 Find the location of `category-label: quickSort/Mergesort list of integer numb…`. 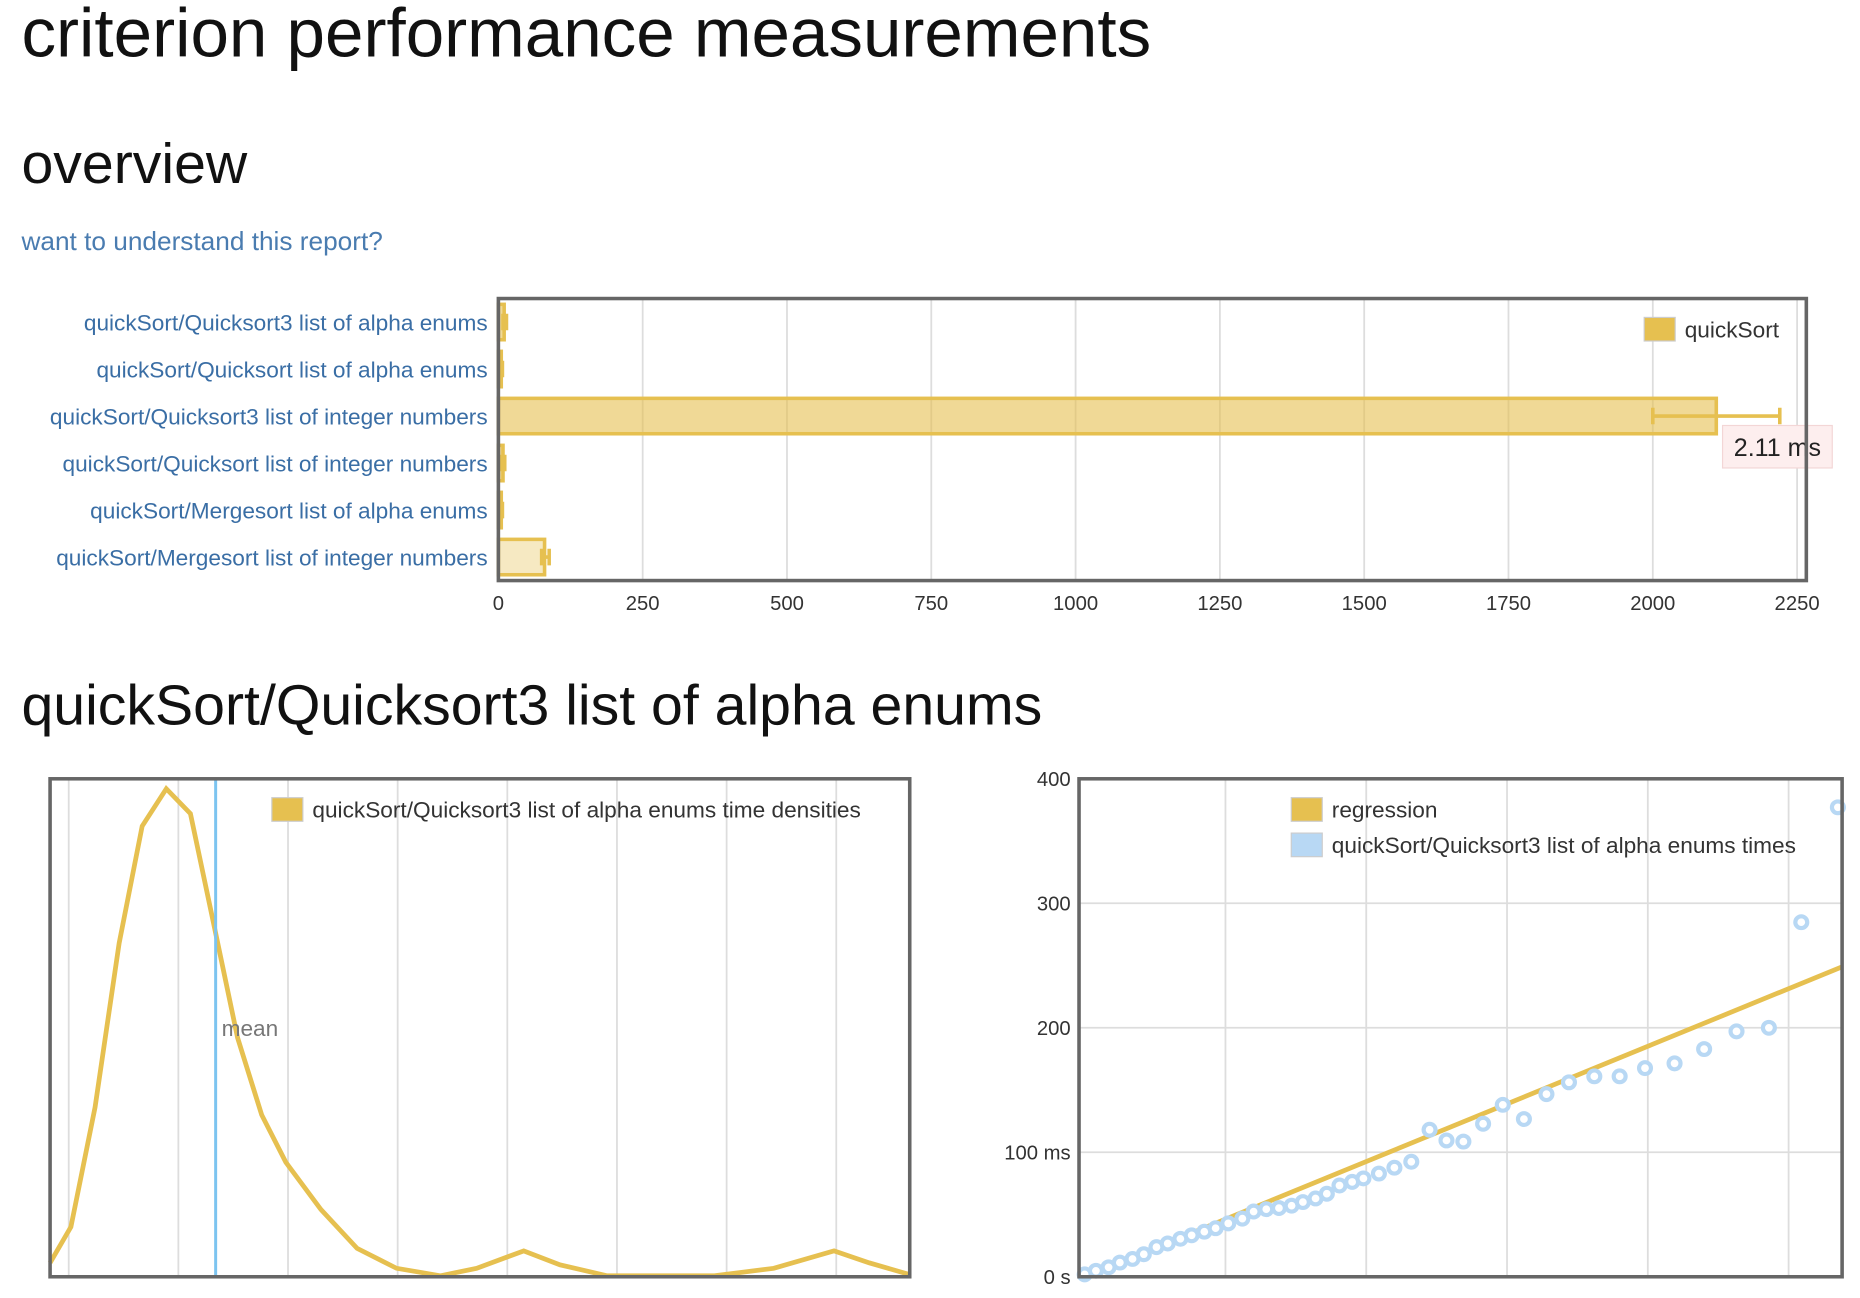

category-label: quickSort/Mergesort list of integer numb… is located at coordinates (271, 557).